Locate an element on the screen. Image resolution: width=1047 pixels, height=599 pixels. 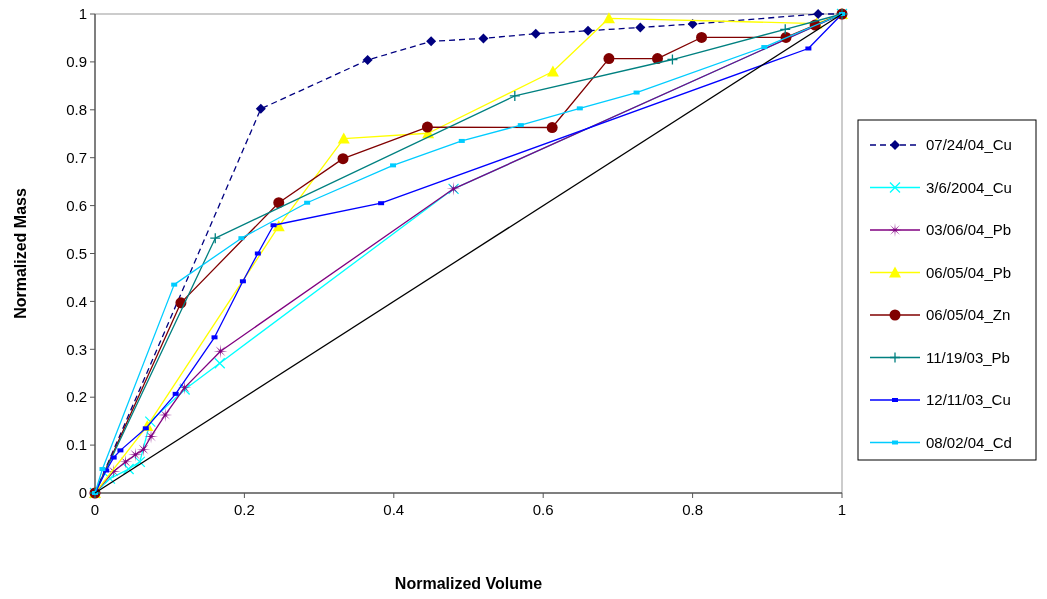
legend-label: 3/6/2004_Cu is located at coordinates (969, 187).